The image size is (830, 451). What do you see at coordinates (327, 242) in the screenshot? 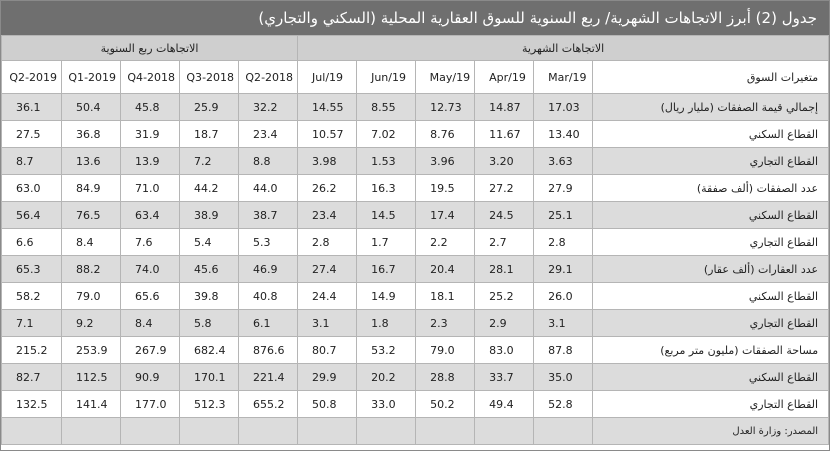
I see `monthly-value: 2.8` at bounding box center [327, 242].